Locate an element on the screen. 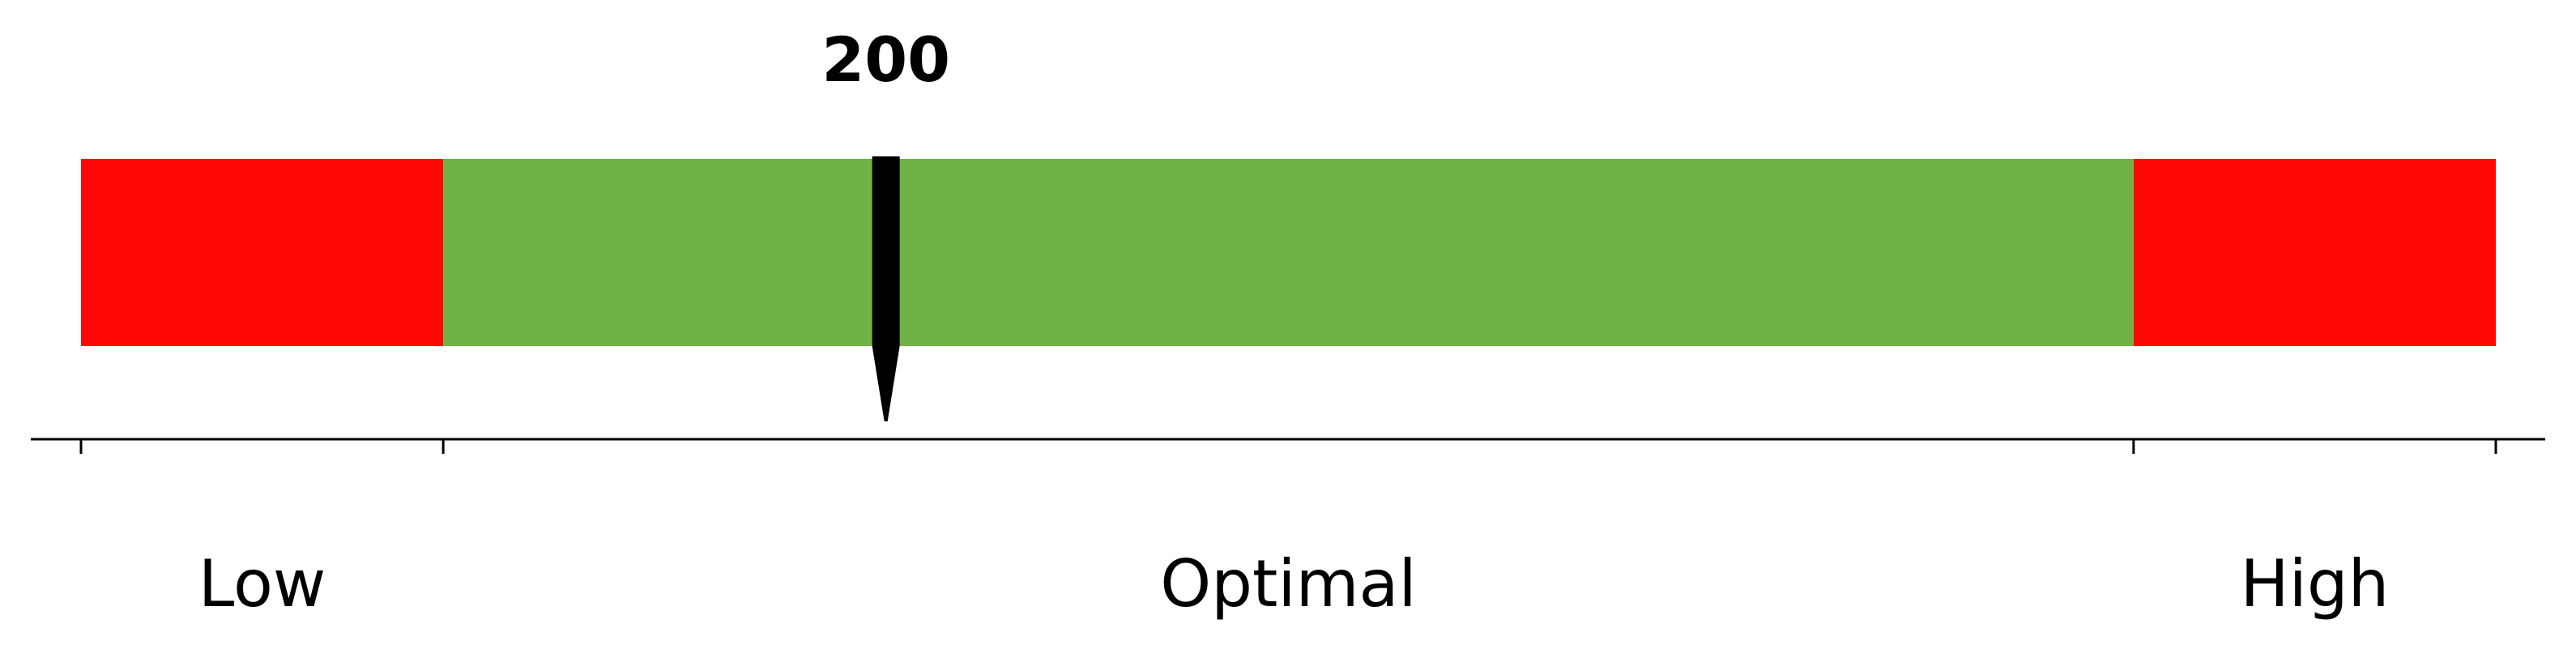 The width and height of the screenshot is (2576, 658). pointer-layer is located at coordinates (886, 288).